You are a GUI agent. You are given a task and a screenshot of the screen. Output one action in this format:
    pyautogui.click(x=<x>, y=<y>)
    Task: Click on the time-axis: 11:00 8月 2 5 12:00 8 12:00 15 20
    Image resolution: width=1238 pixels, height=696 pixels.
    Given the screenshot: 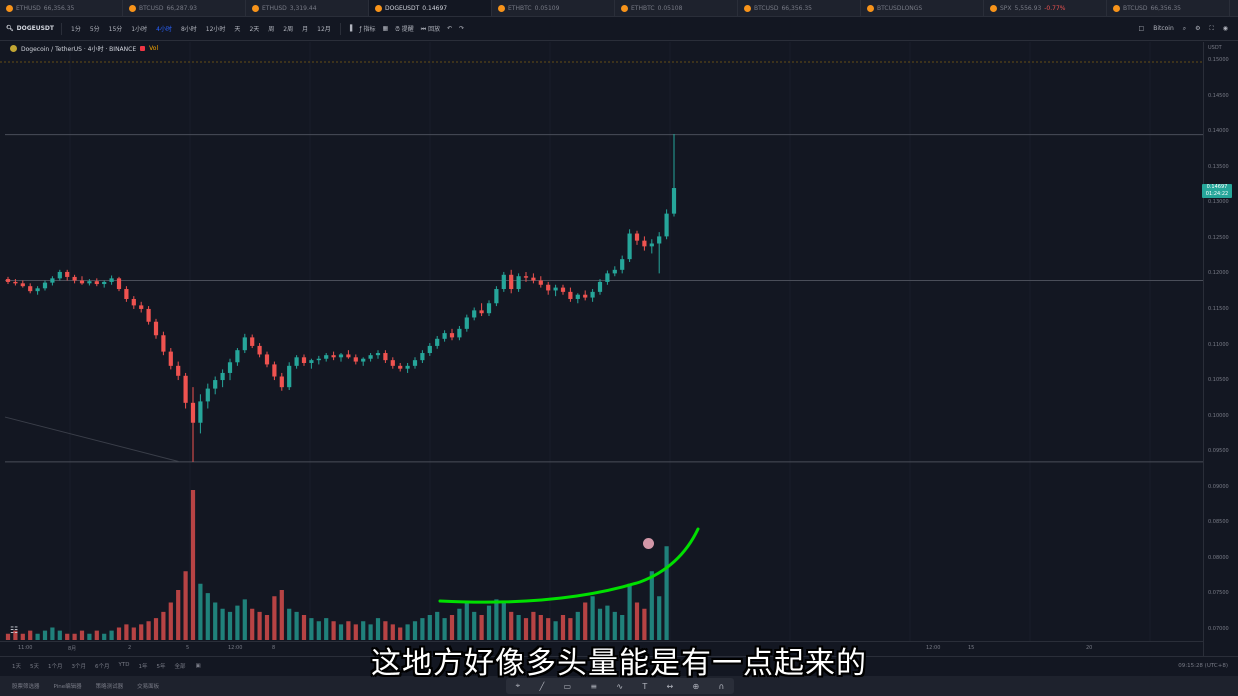 What is the action you would take?
    pyautogui.click(x=601, y=647)
    